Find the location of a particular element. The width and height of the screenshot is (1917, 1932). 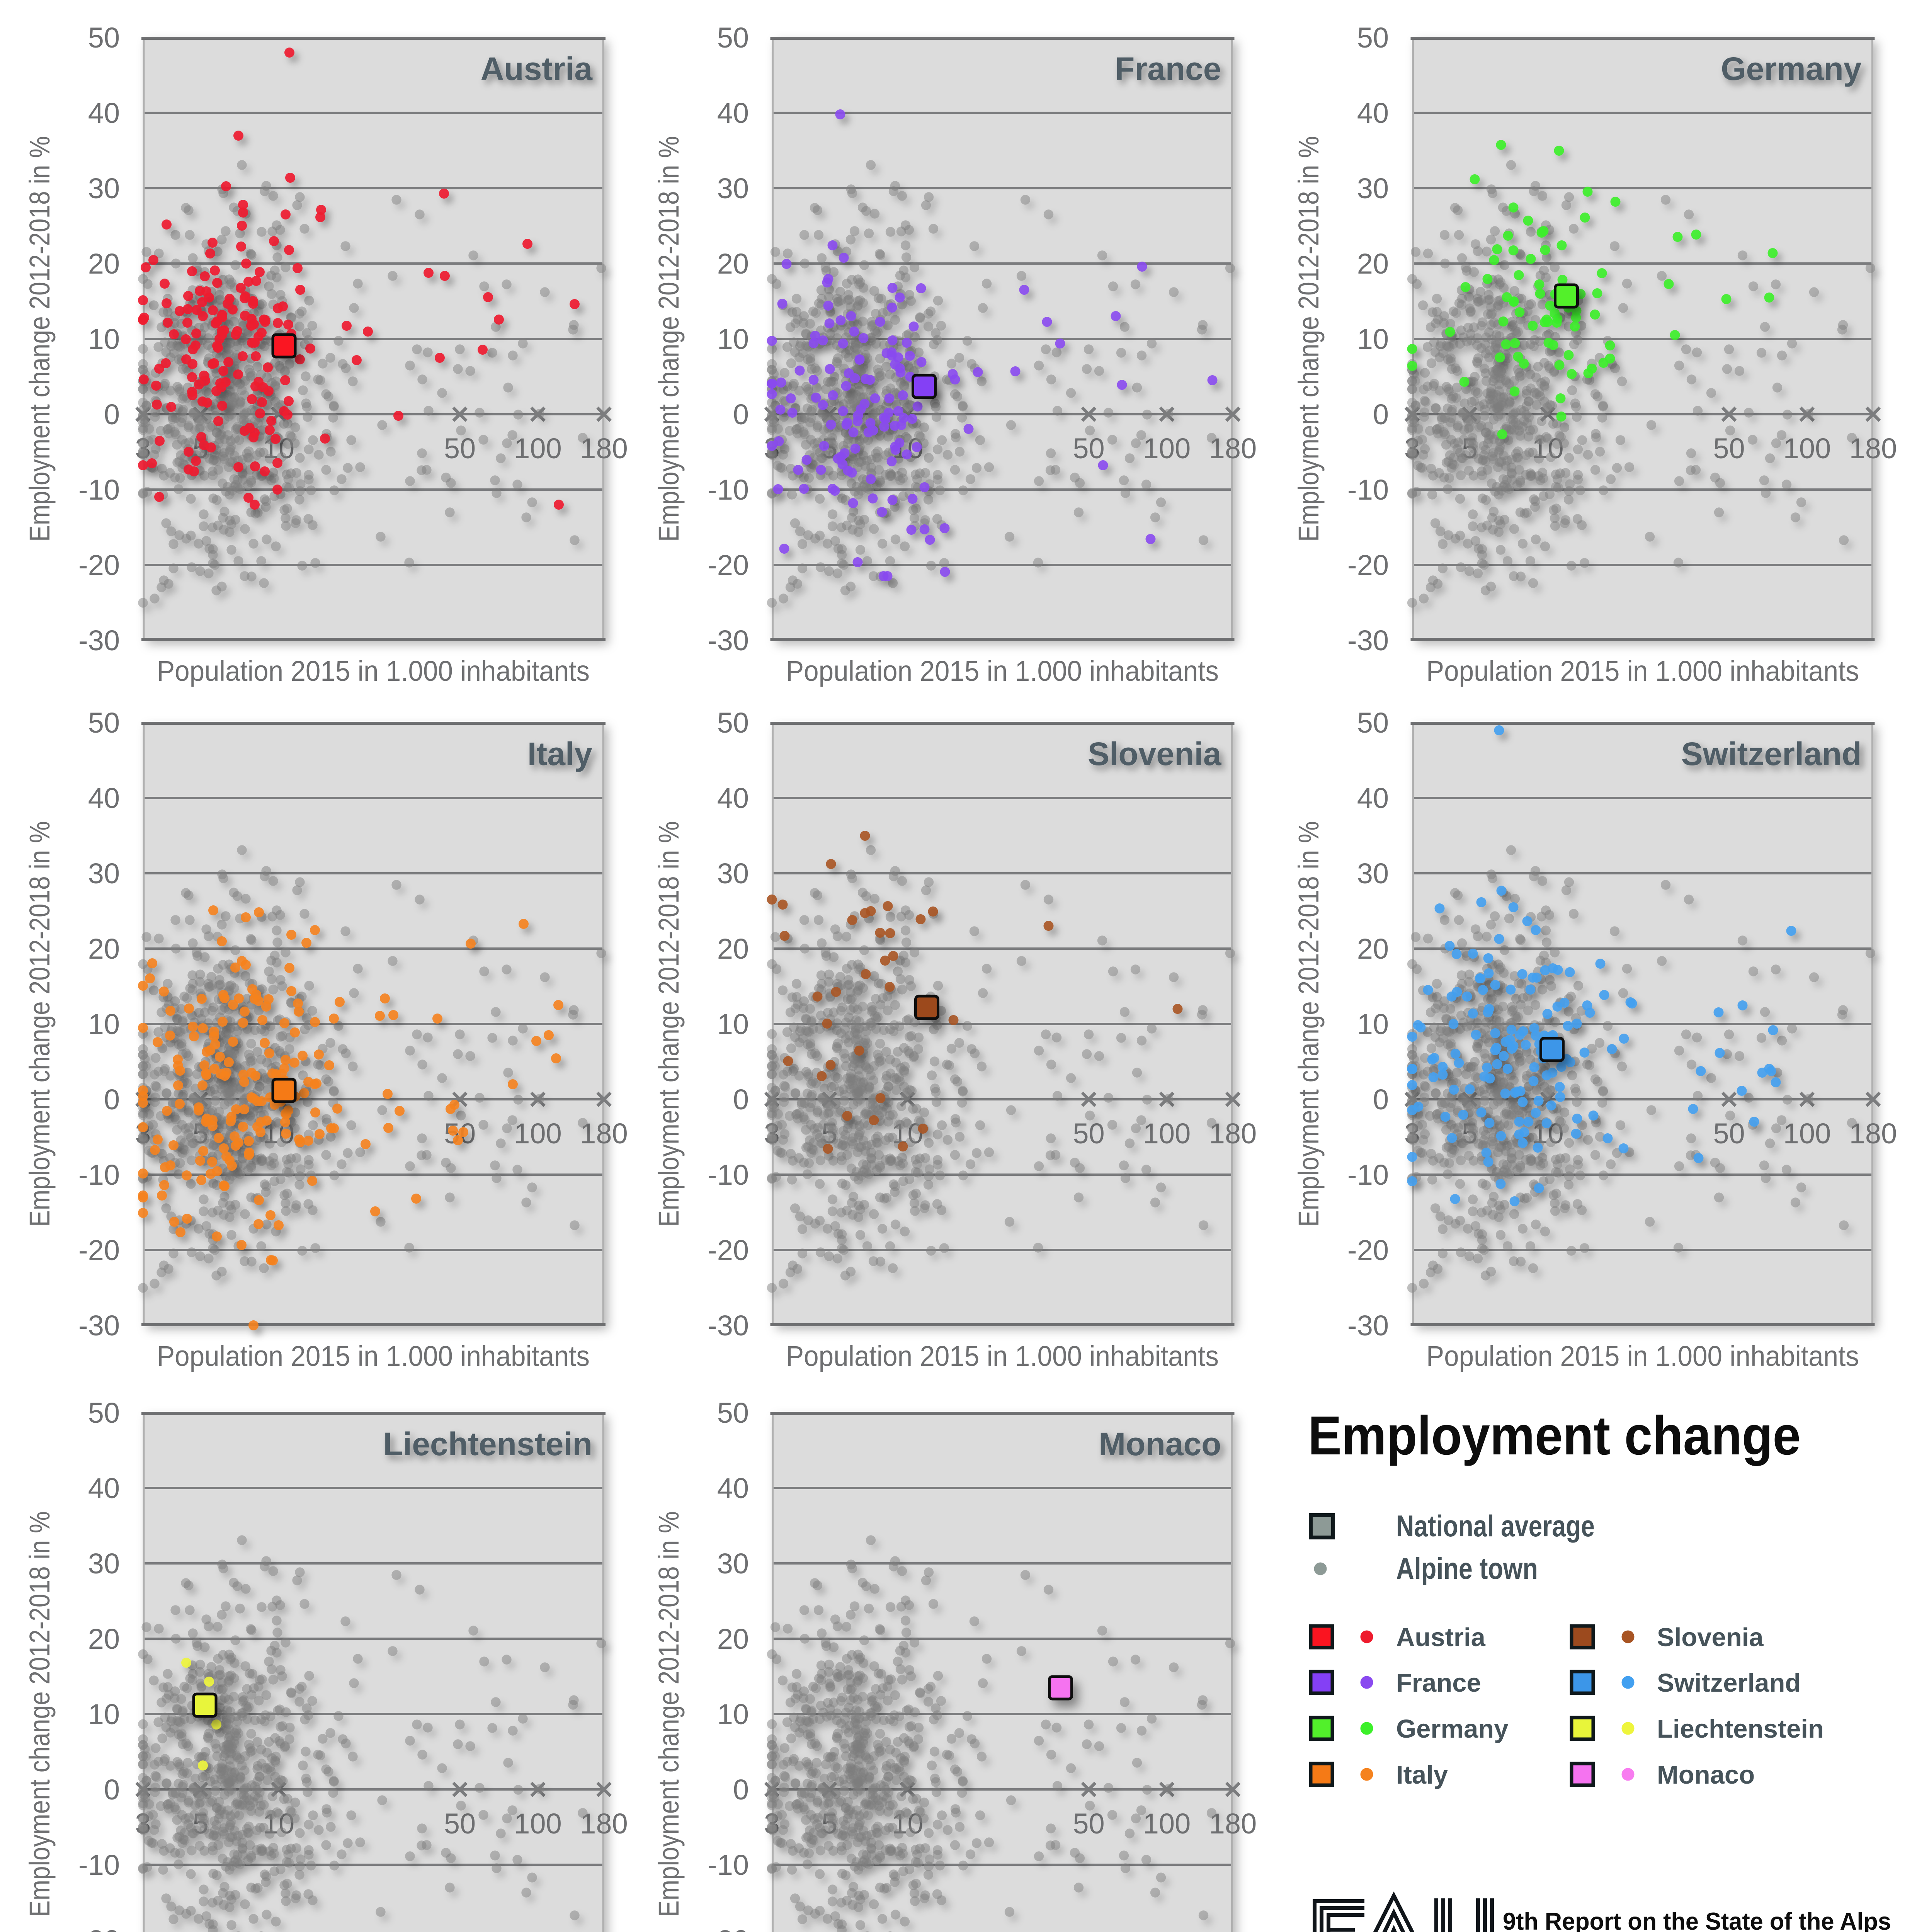

svg-text: Employment change is located at coordinates (1554, 1435).